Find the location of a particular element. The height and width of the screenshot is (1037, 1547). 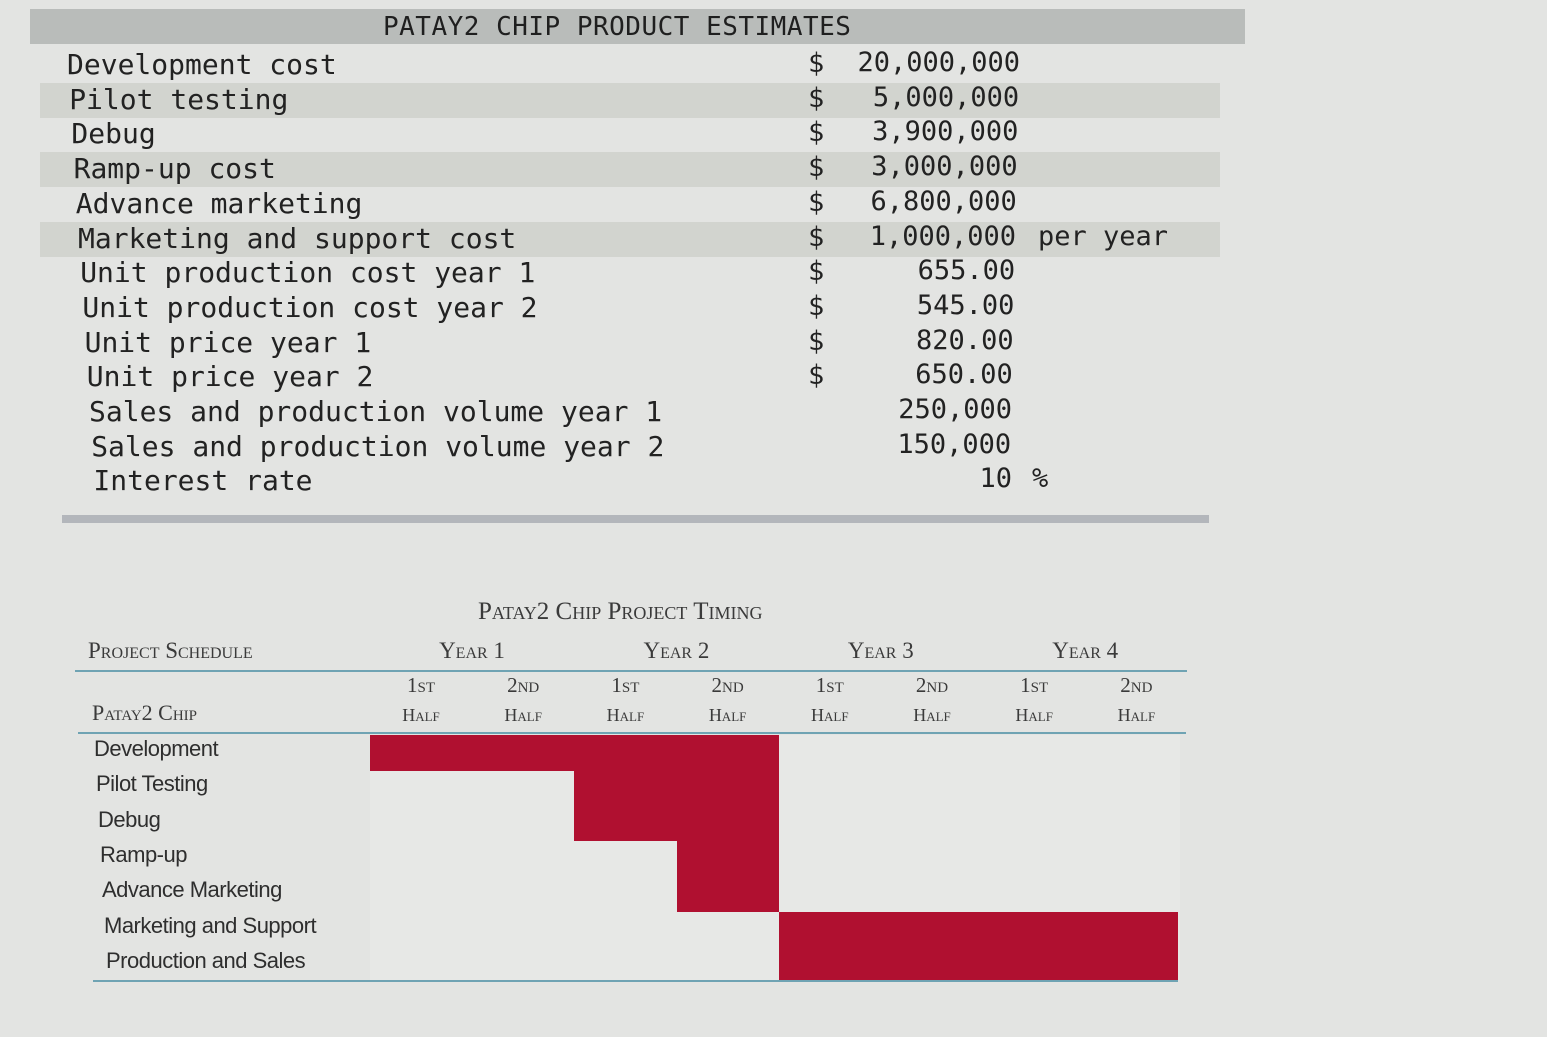

chip-label: Patay2 Chip is located at coordinates (144, 712).